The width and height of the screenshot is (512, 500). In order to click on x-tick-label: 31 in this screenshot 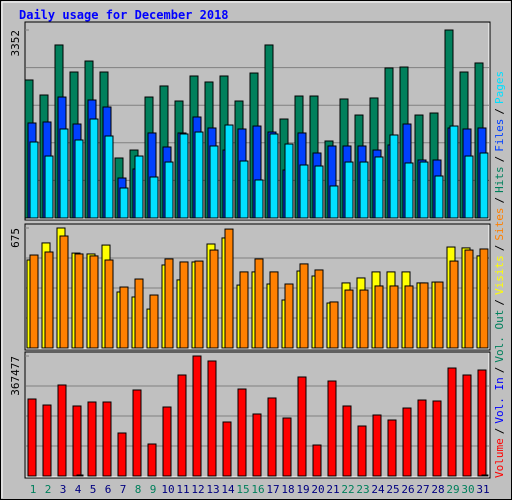, I will do `click(482, 489)`.